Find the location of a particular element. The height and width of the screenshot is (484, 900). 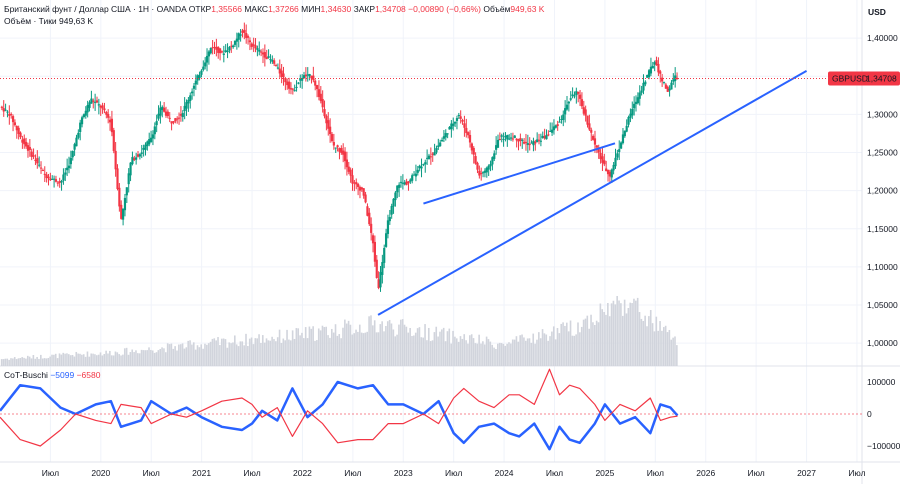

time-tick-label: 2025 is located at coordinates (604, 473).